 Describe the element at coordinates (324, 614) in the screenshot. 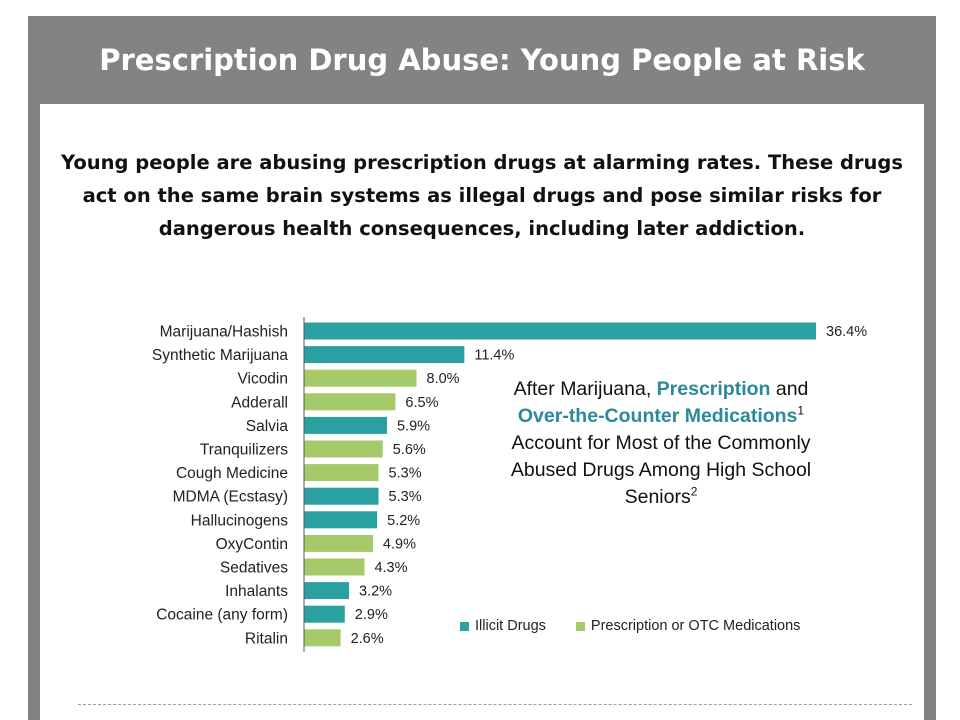

I see `bar-cocaine-any-form` at that location.